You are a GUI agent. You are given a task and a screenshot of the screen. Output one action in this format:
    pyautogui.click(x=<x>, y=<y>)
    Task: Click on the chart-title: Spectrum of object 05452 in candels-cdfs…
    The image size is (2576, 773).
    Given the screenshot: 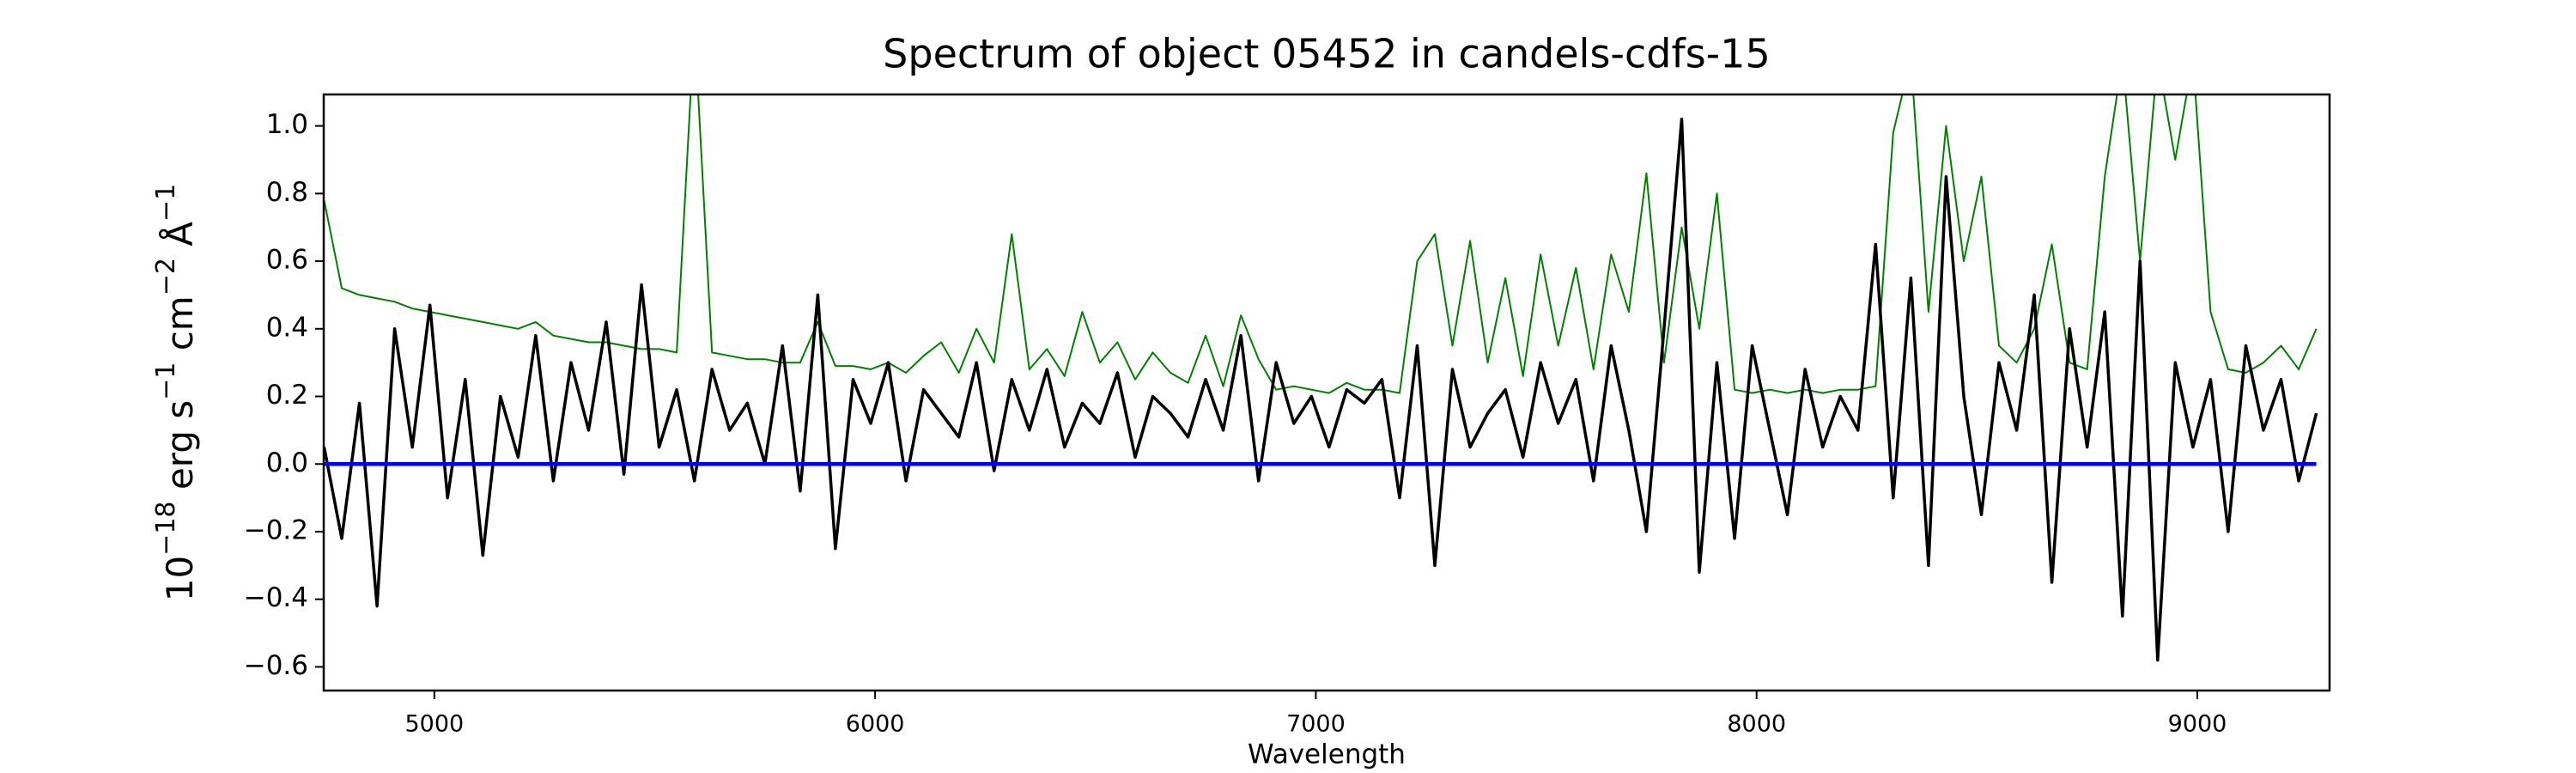 What is the action you would take?
    pyautogui.click(x=1327, y=54)
    